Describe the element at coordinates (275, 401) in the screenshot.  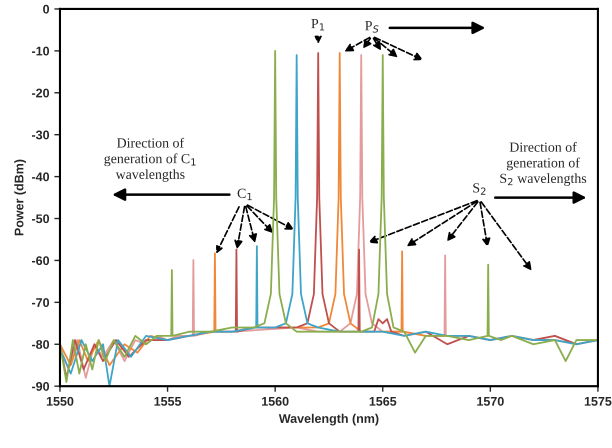
I see `x-tick-label: 1560` at that location.